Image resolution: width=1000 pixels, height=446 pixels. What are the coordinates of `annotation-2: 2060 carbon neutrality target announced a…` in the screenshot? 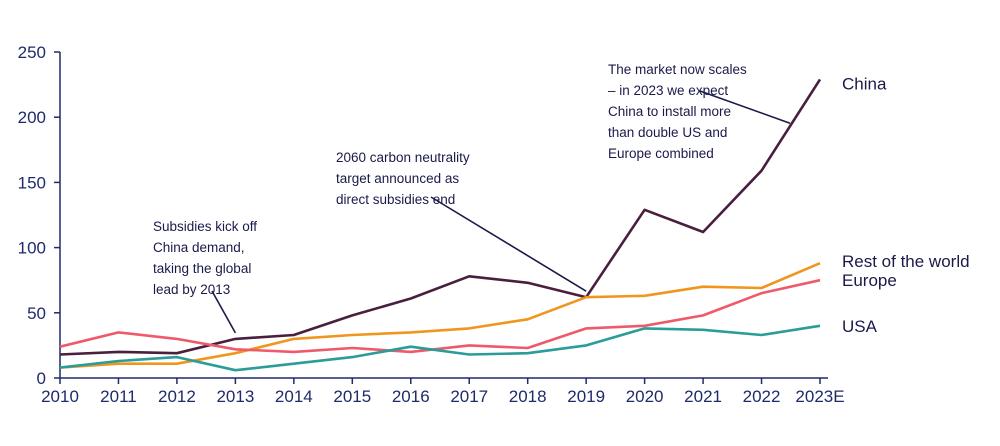 It's located at (461, 221).